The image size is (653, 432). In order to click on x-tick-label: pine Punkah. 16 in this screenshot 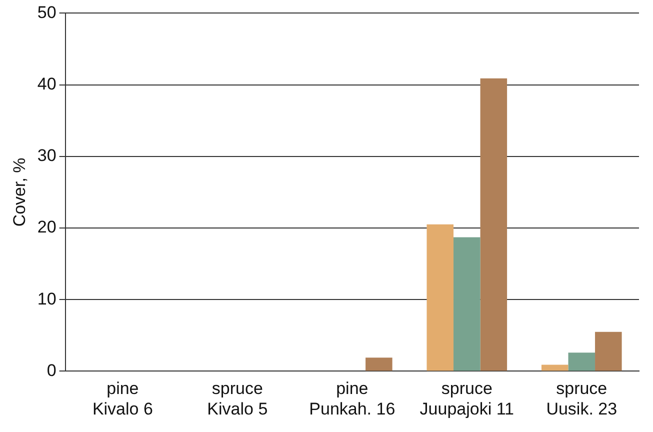, I will do `click(352, 398)`.